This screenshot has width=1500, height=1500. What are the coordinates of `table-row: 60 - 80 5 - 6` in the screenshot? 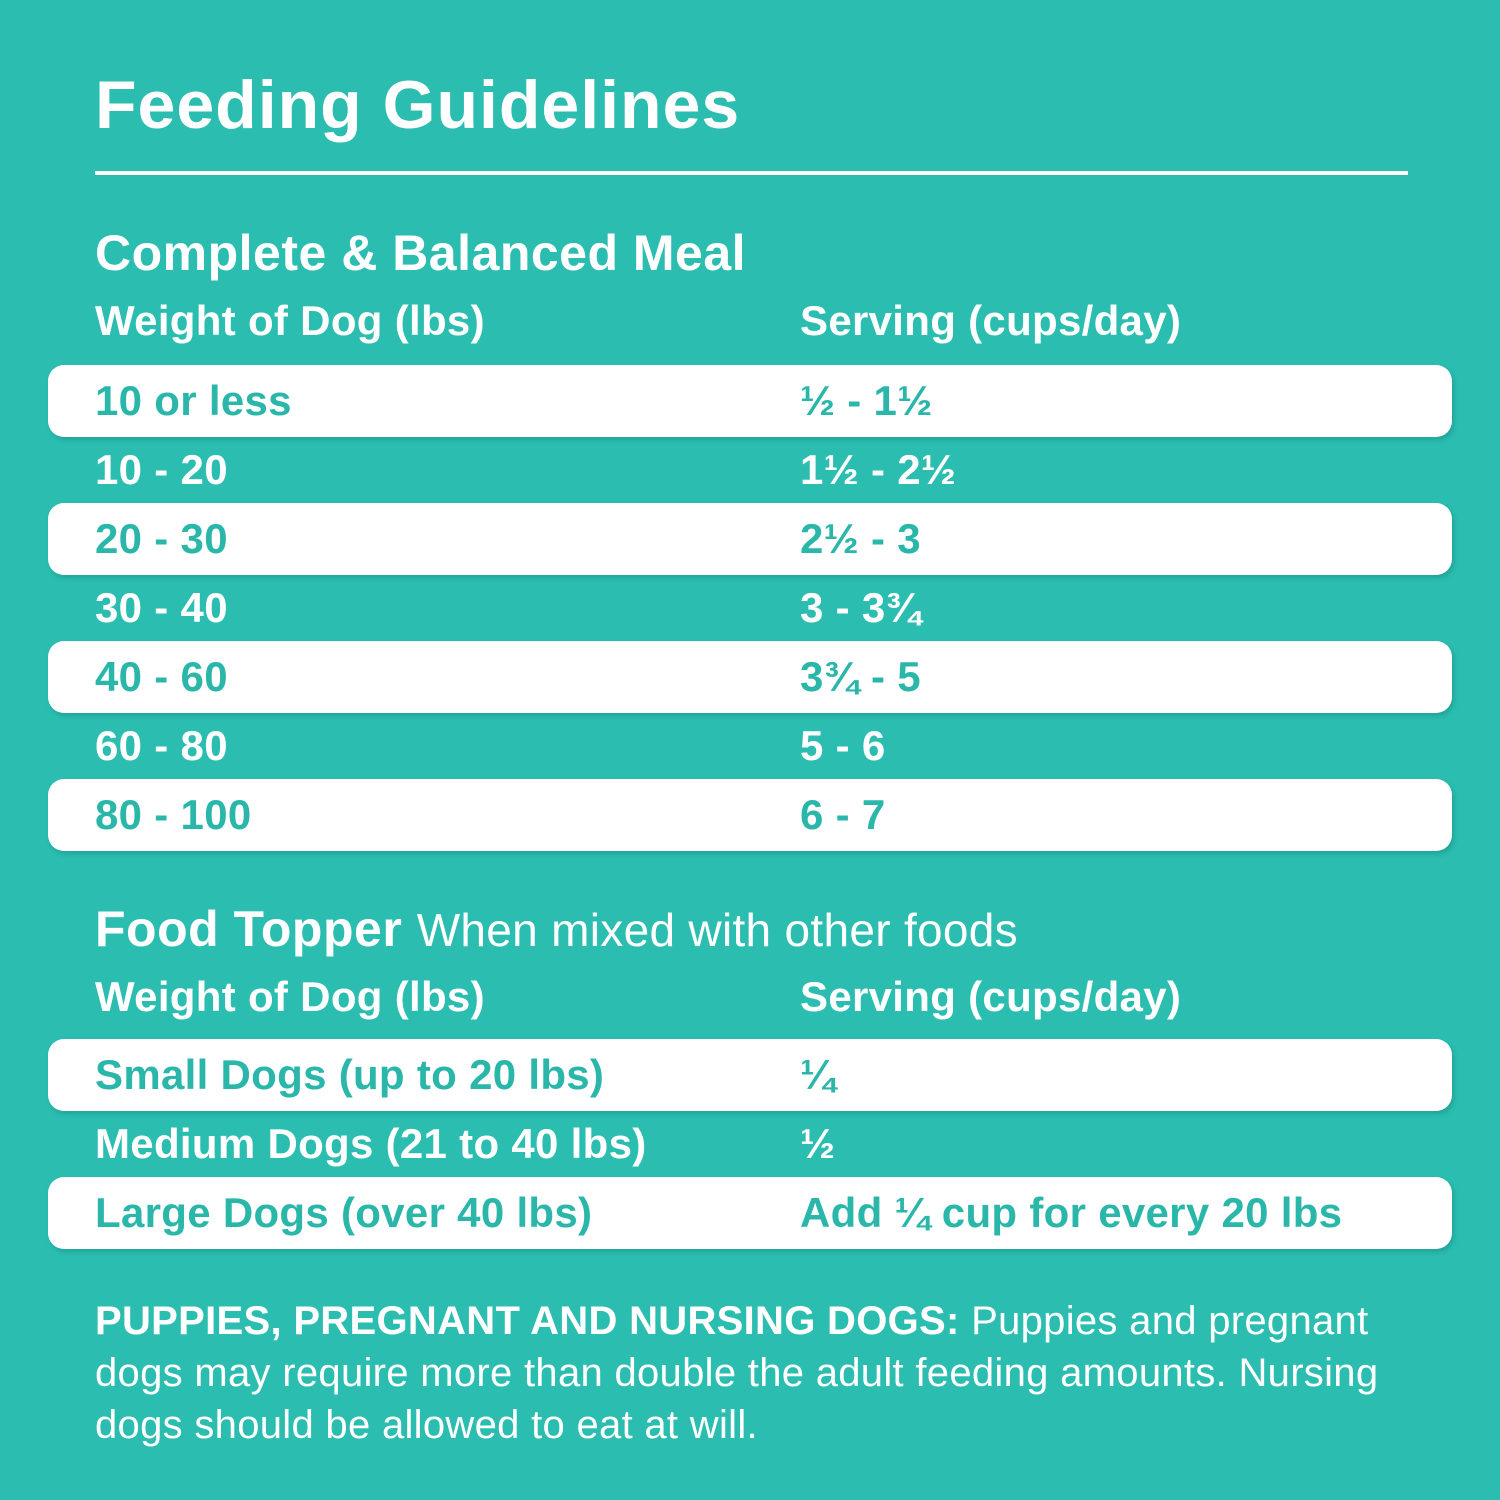 It's located at (750, 746).